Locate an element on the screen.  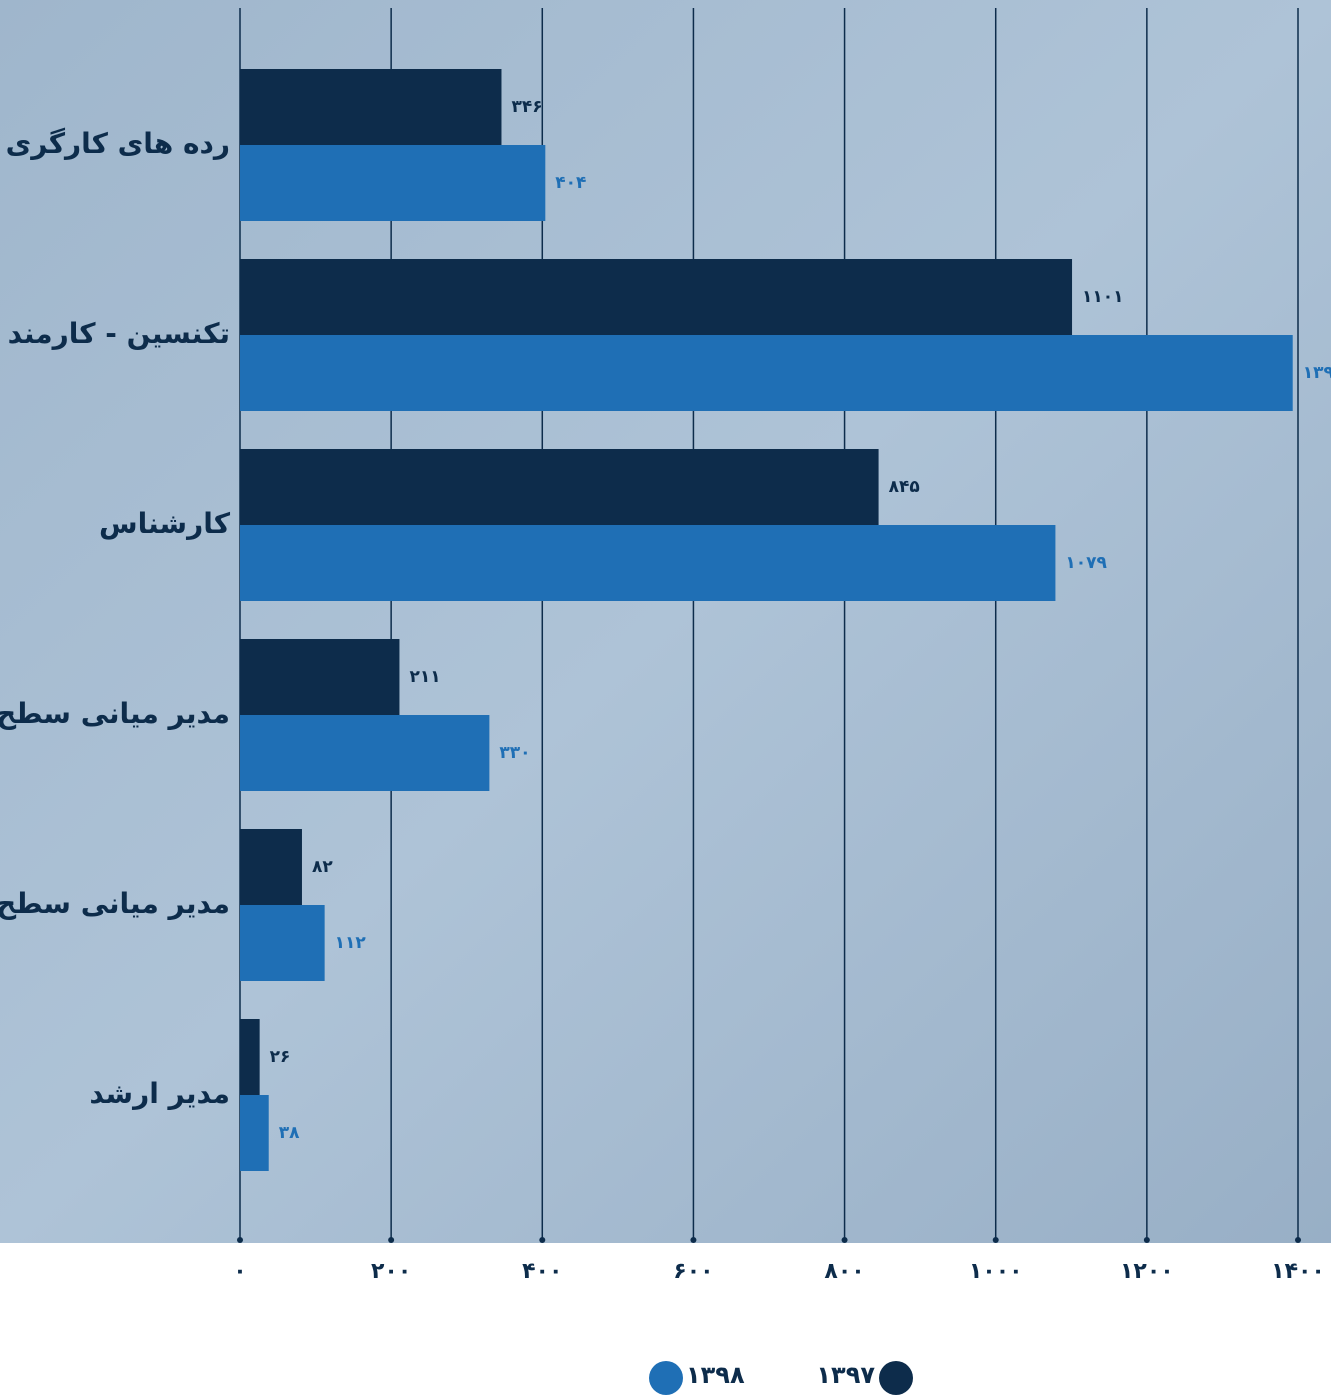
value-label: ۱۳۹۳ is located at coordinates (1317, 373).